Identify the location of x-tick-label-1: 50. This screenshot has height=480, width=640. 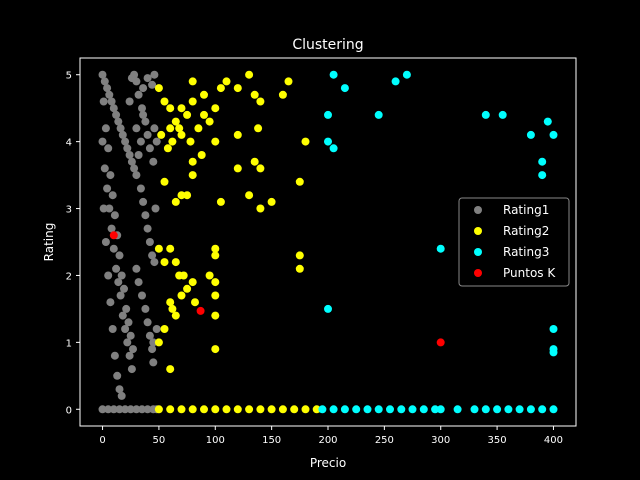
(159, 440).